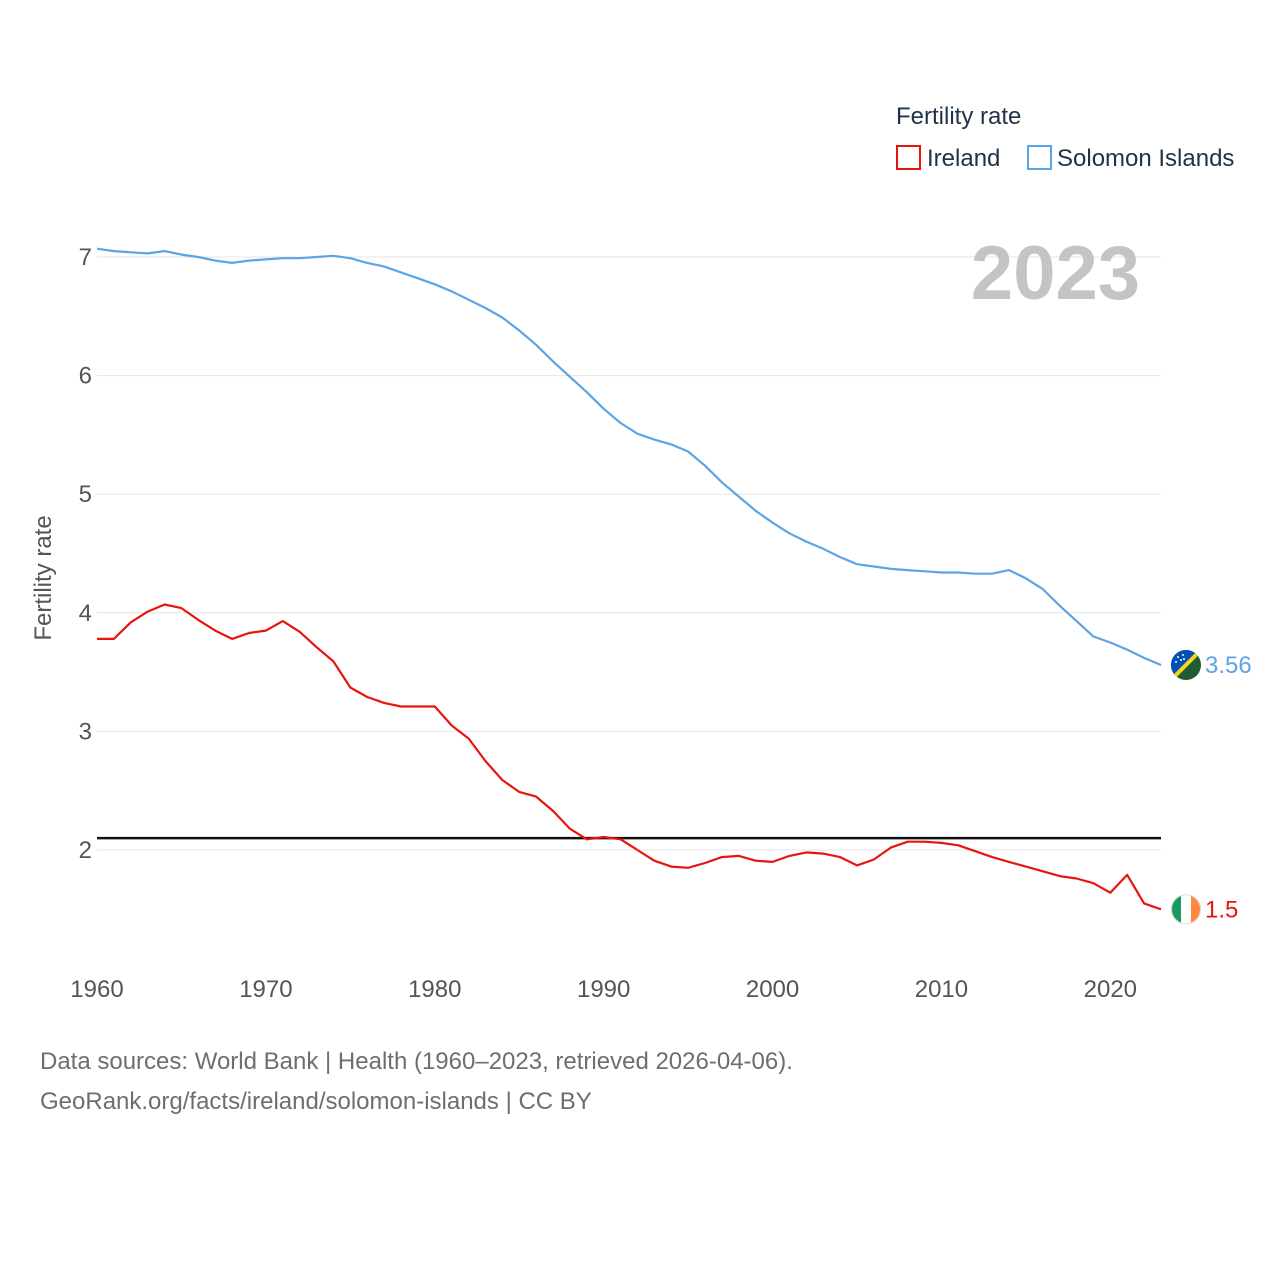  What do you see at coordinates (1221, 909) in the screenshot?
I see `end-value-label-ireland: 1.5` at bounding box center [1221, 909].